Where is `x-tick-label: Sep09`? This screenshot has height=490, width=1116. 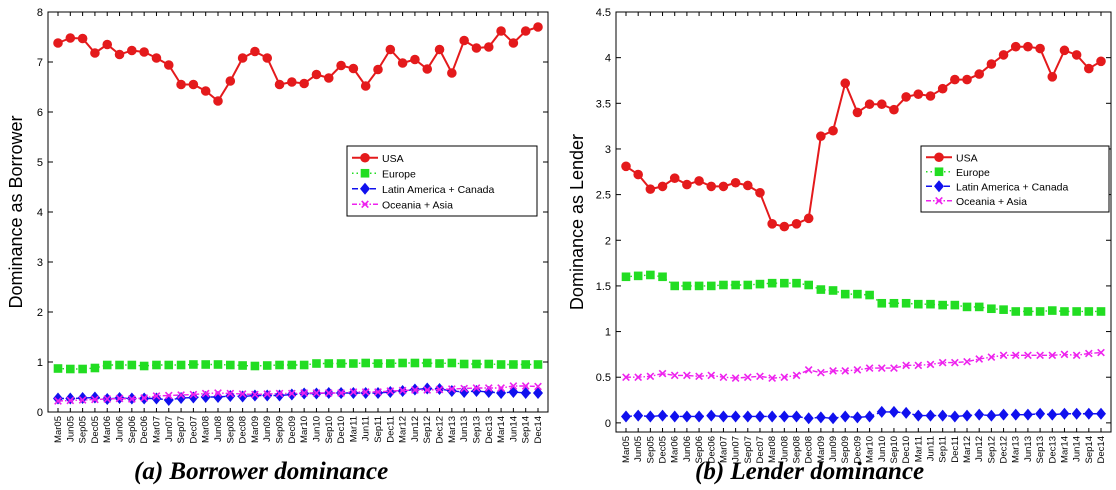
x-tick-label: Sep09 is located at coordinates (280, 429).